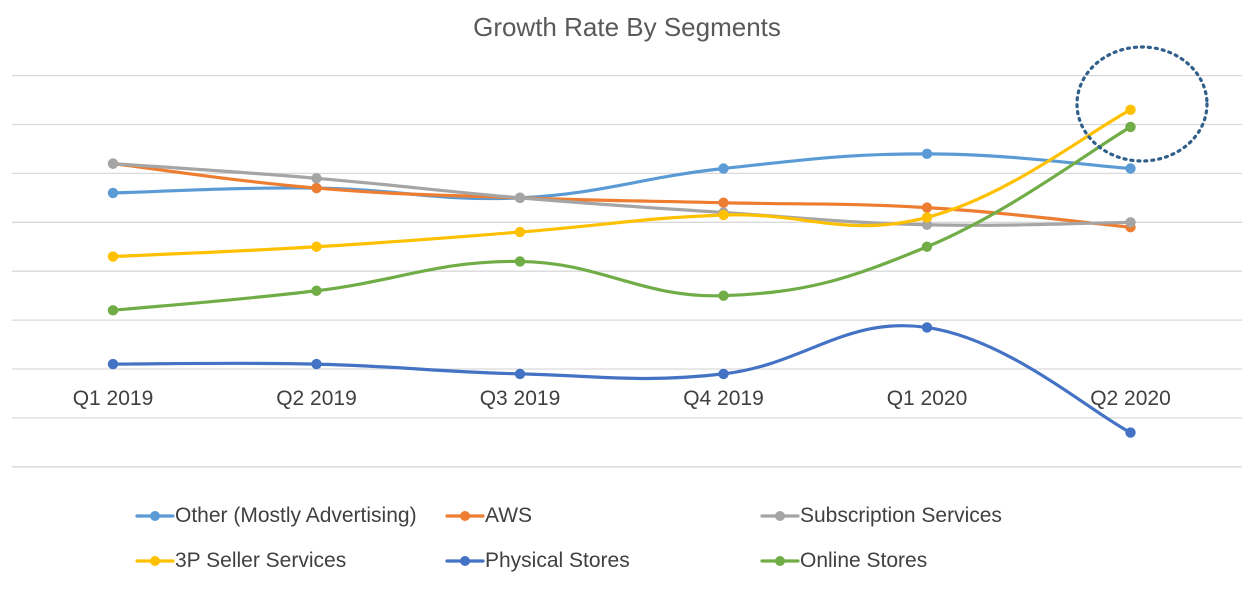 This screenshot has height=594, width=1254. Describe the element at coordinates (509, 515) in the screenshot. I see `legend-label: AWS` at that location.